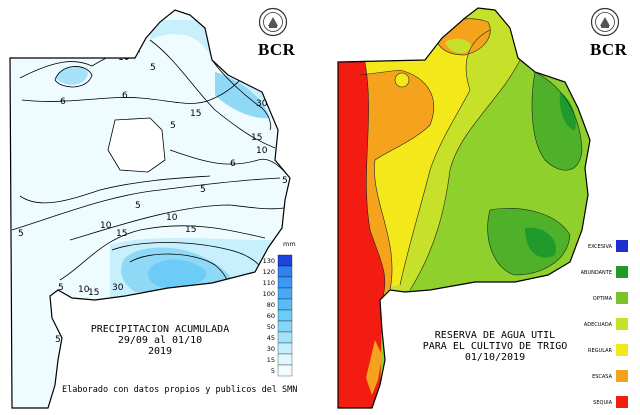  What do you see at coordinates (271, 316) in the screenshot?
I see `scale-label: 60` at bounding box center [271, 316].